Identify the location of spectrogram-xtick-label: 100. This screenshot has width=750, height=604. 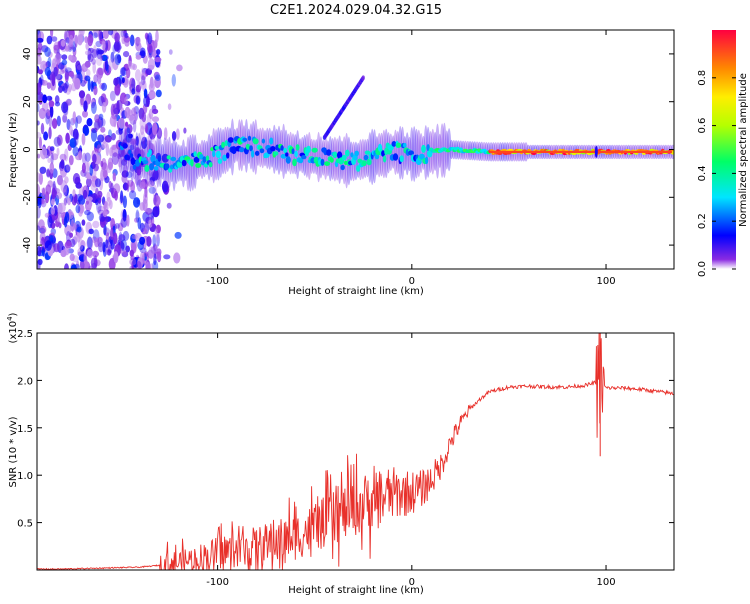
(605, 281).